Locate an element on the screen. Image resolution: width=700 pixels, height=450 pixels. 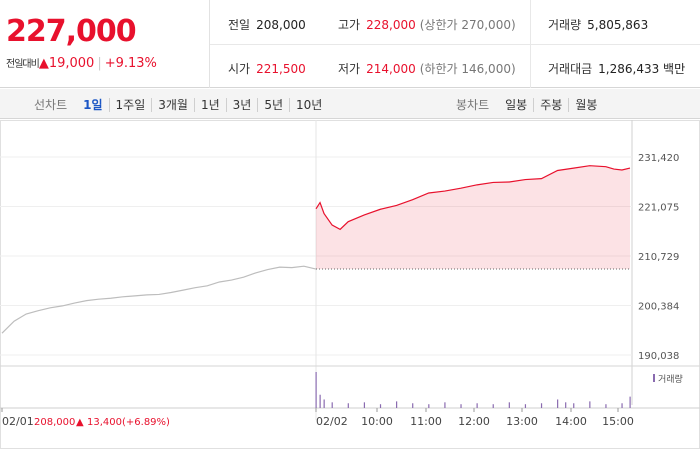
high-value: 228,000 is located at coordinates (391, 25).